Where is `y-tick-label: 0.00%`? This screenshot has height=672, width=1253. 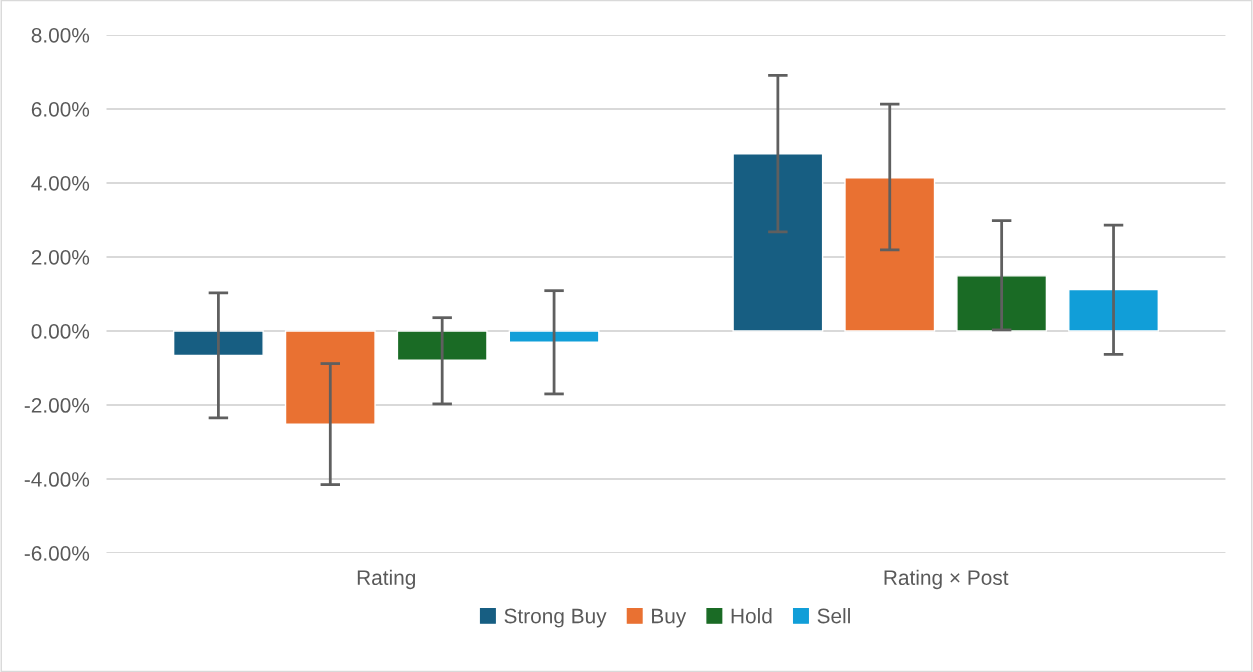
y-tick-label: 0.00% is located at coordinates (60, 331).